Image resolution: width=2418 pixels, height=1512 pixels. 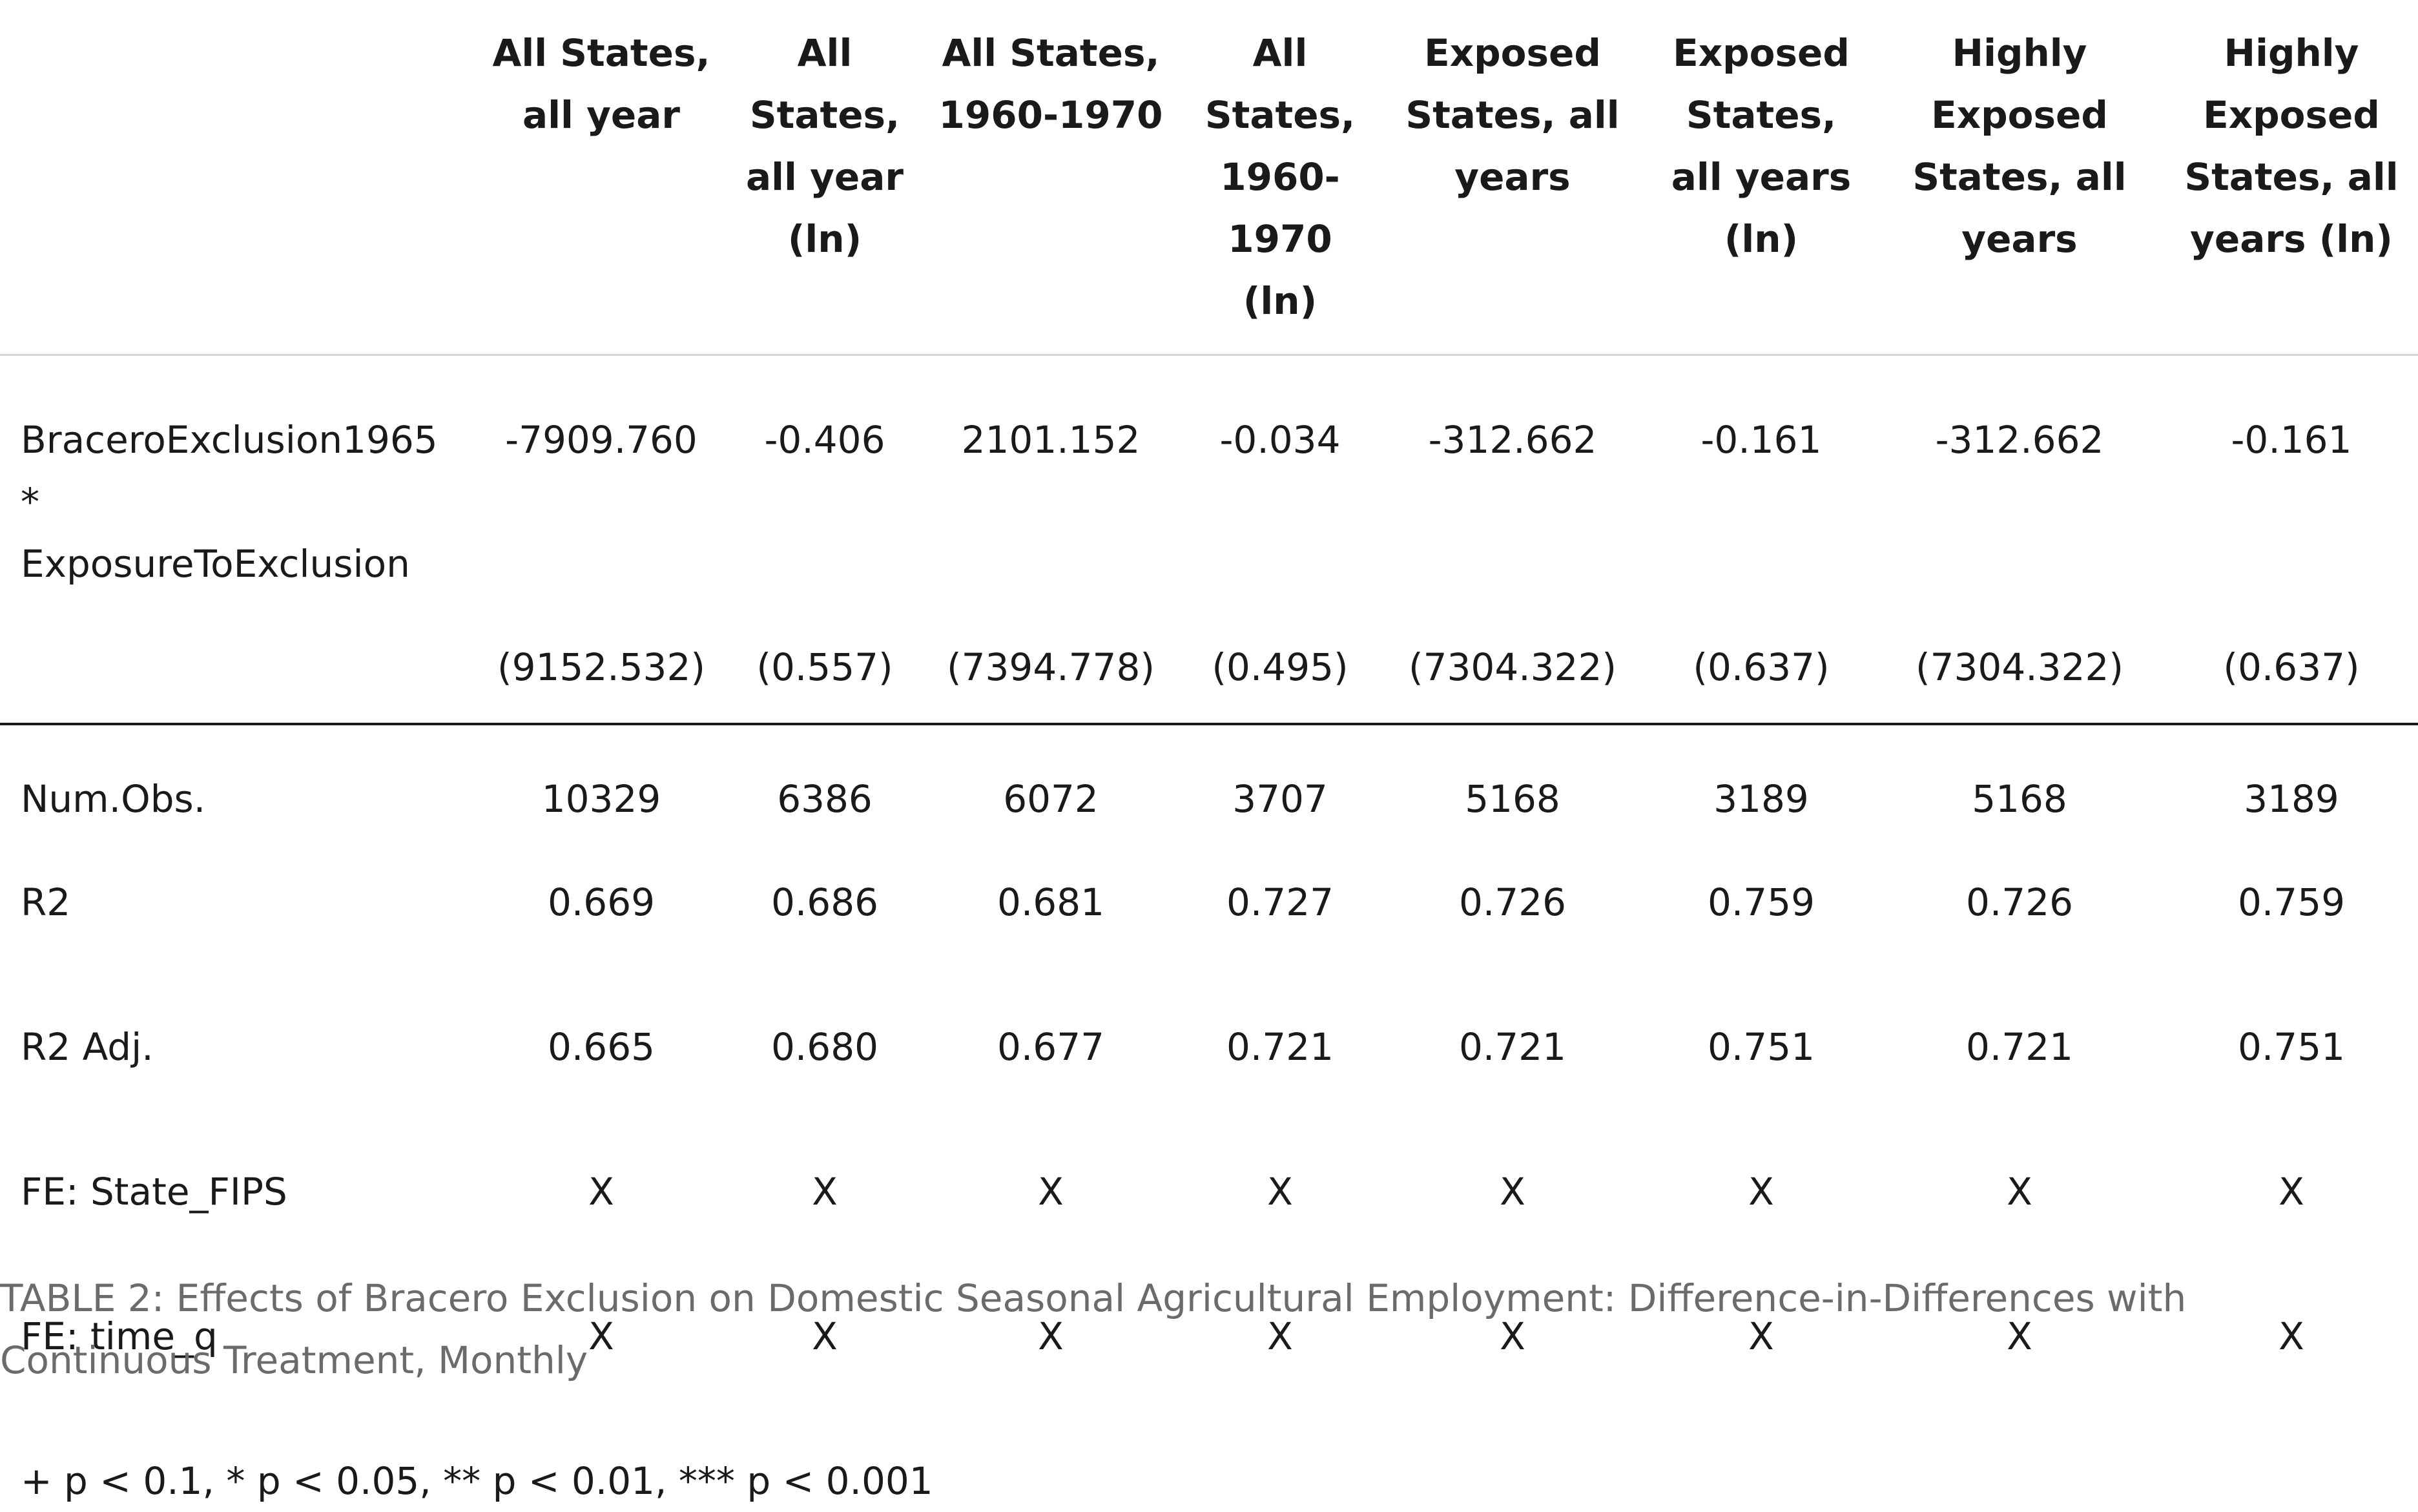 What do you see at coordinates (2020, 178) in the screenshot?
I see `column-header: Highly Exposed States, all years` at bounding box center [2020, 178].